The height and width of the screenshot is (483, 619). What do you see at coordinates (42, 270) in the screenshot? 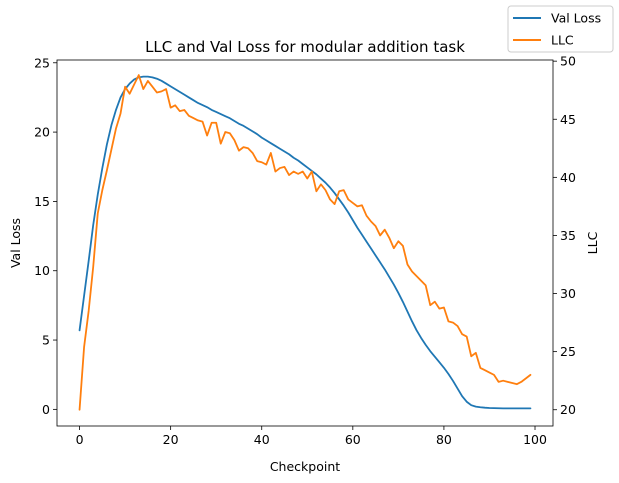
I see `left-y-tick-label: 10` at bounding box center [42, 270].